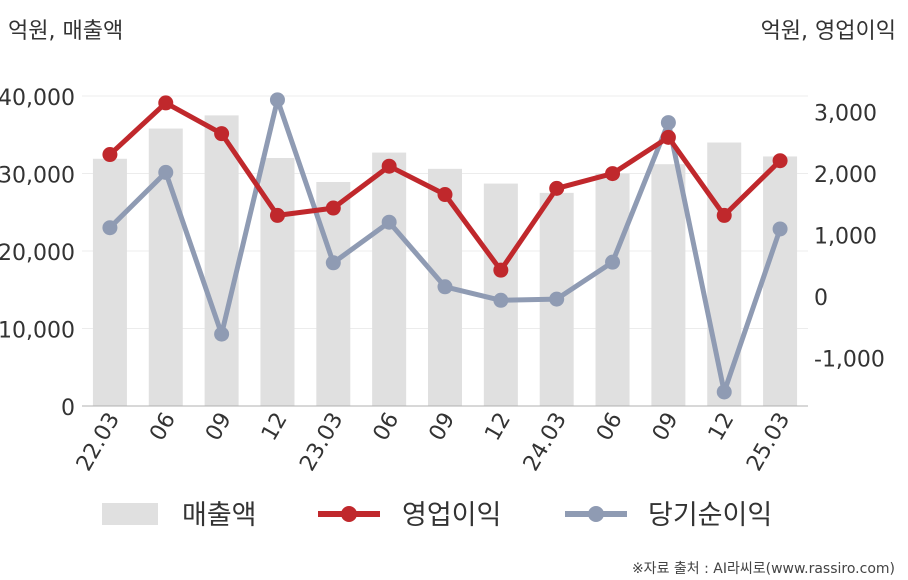  I want to click on x-tick-label: 25.03, so click(768, 442).